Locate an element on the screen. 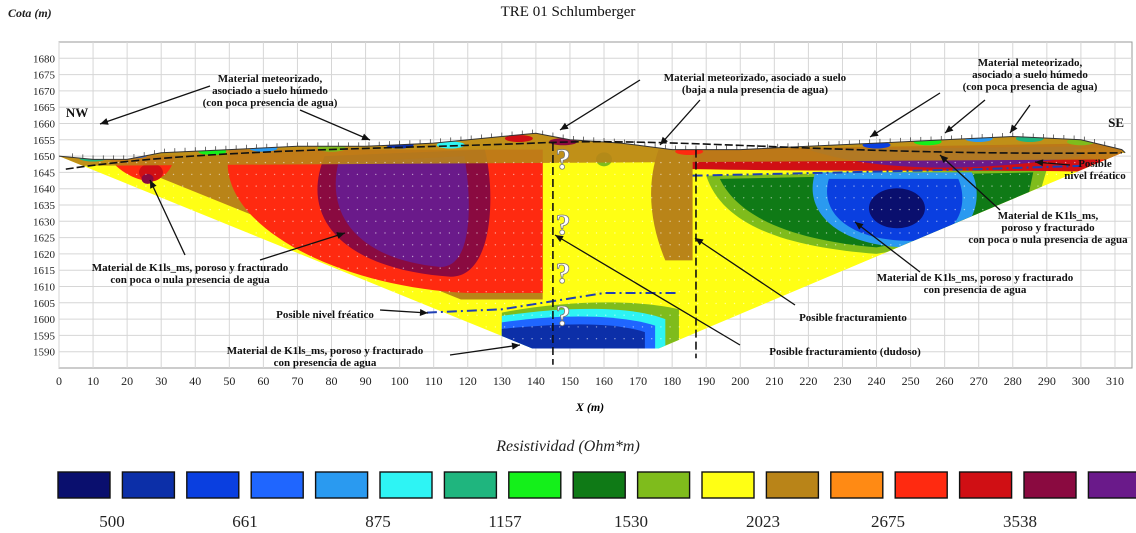 The width and height of the screenshot is (1136, 533). x-tick-label: 200 is located at coordinates (740, 381).